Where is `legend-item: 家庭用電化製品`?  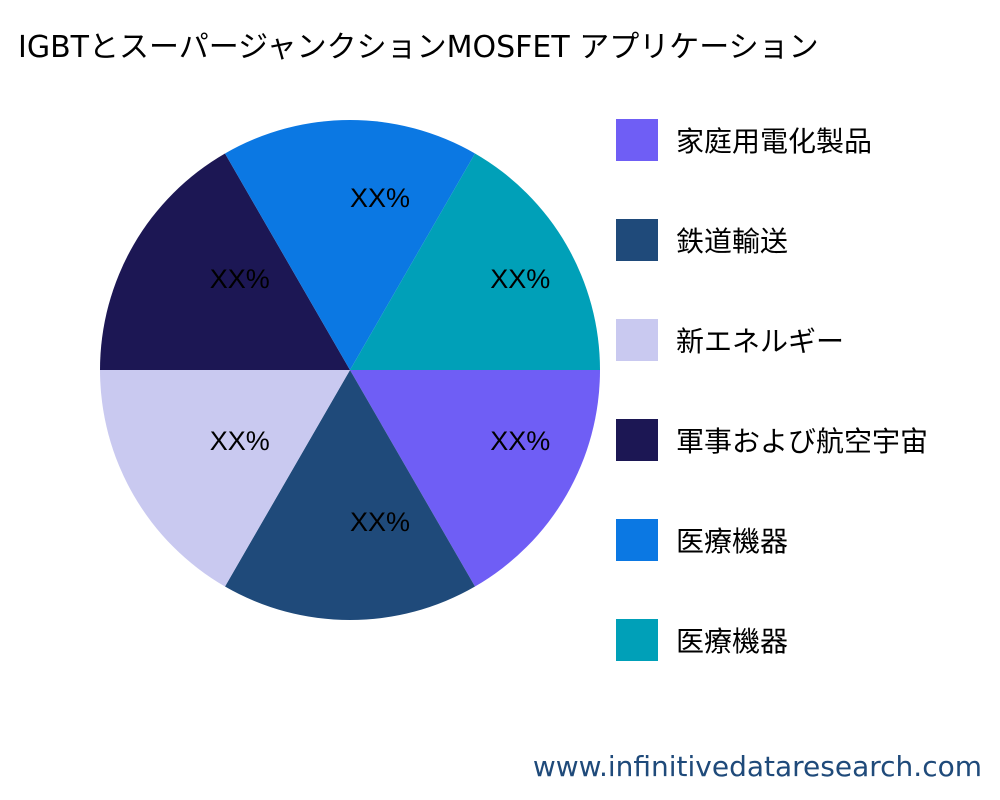 legend-item: 家庭用電化製品 is located at coordinates (744, 140).